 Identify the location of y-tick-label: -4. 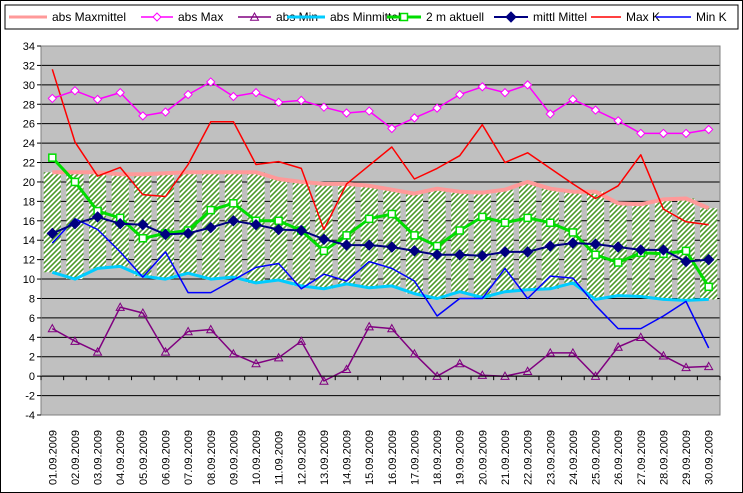
(30, 416).